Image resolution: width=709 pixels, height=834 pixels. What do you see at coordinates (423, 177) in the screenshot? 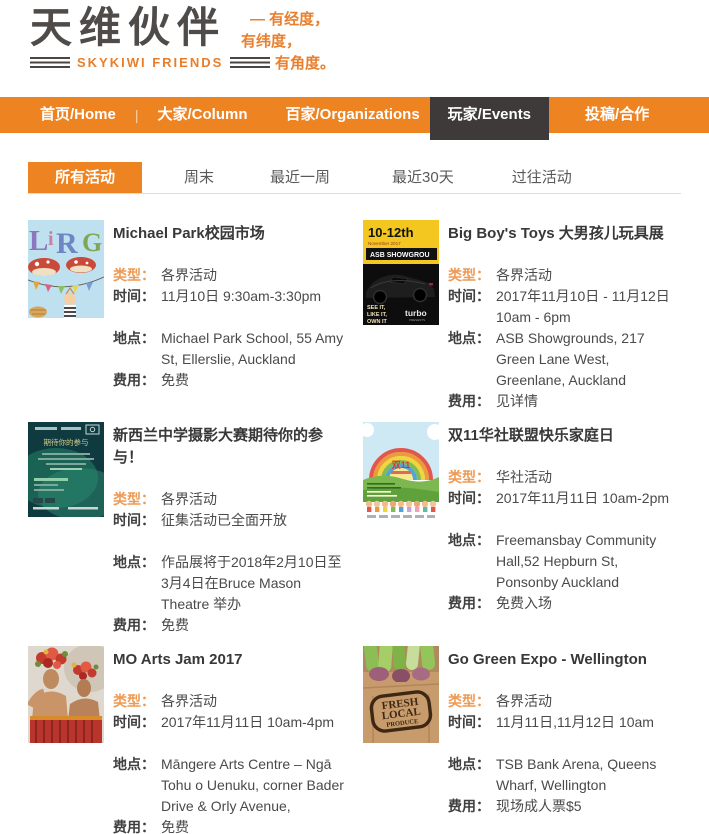
I see `tab-last-30-days: 最近30天` at bounding box center [423, 177].